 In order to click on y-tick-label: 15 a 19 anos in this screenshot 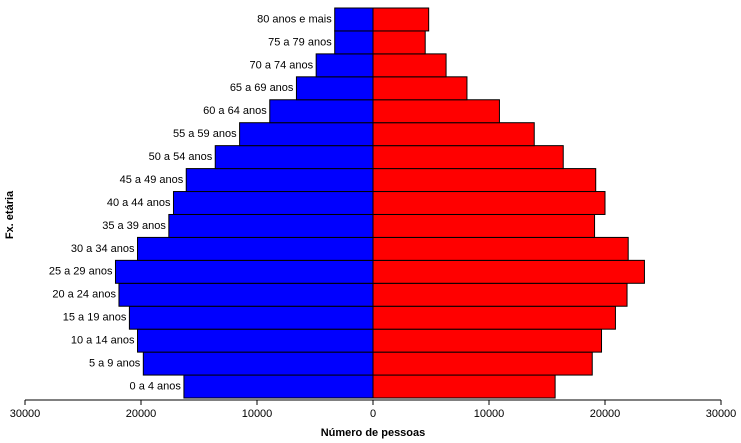, I will do `click(95, 318)`.